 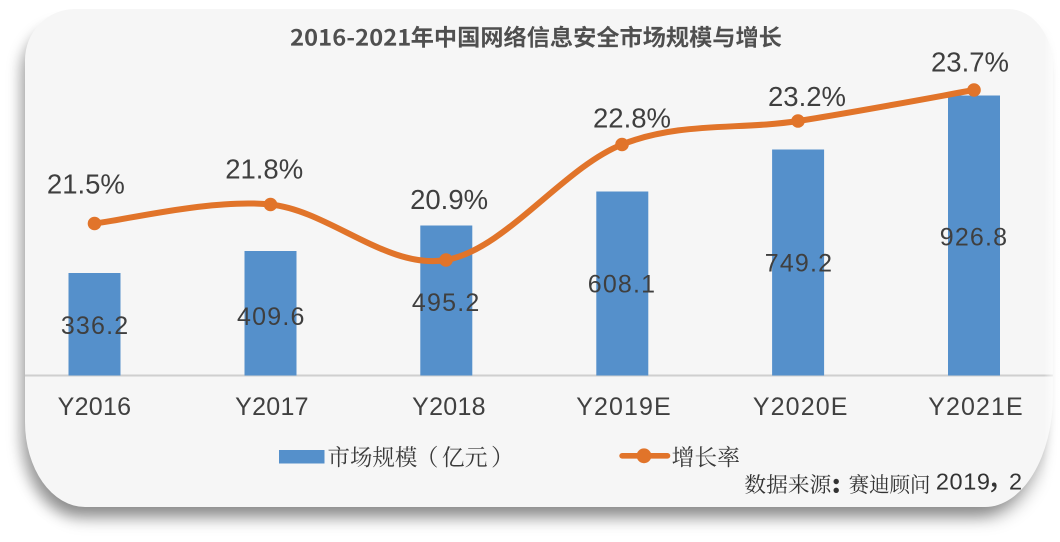 What do you see at coordinates (446, 303) in the screenshot?
I see `svg-text: 495.2` at bounding box center [446, 303].